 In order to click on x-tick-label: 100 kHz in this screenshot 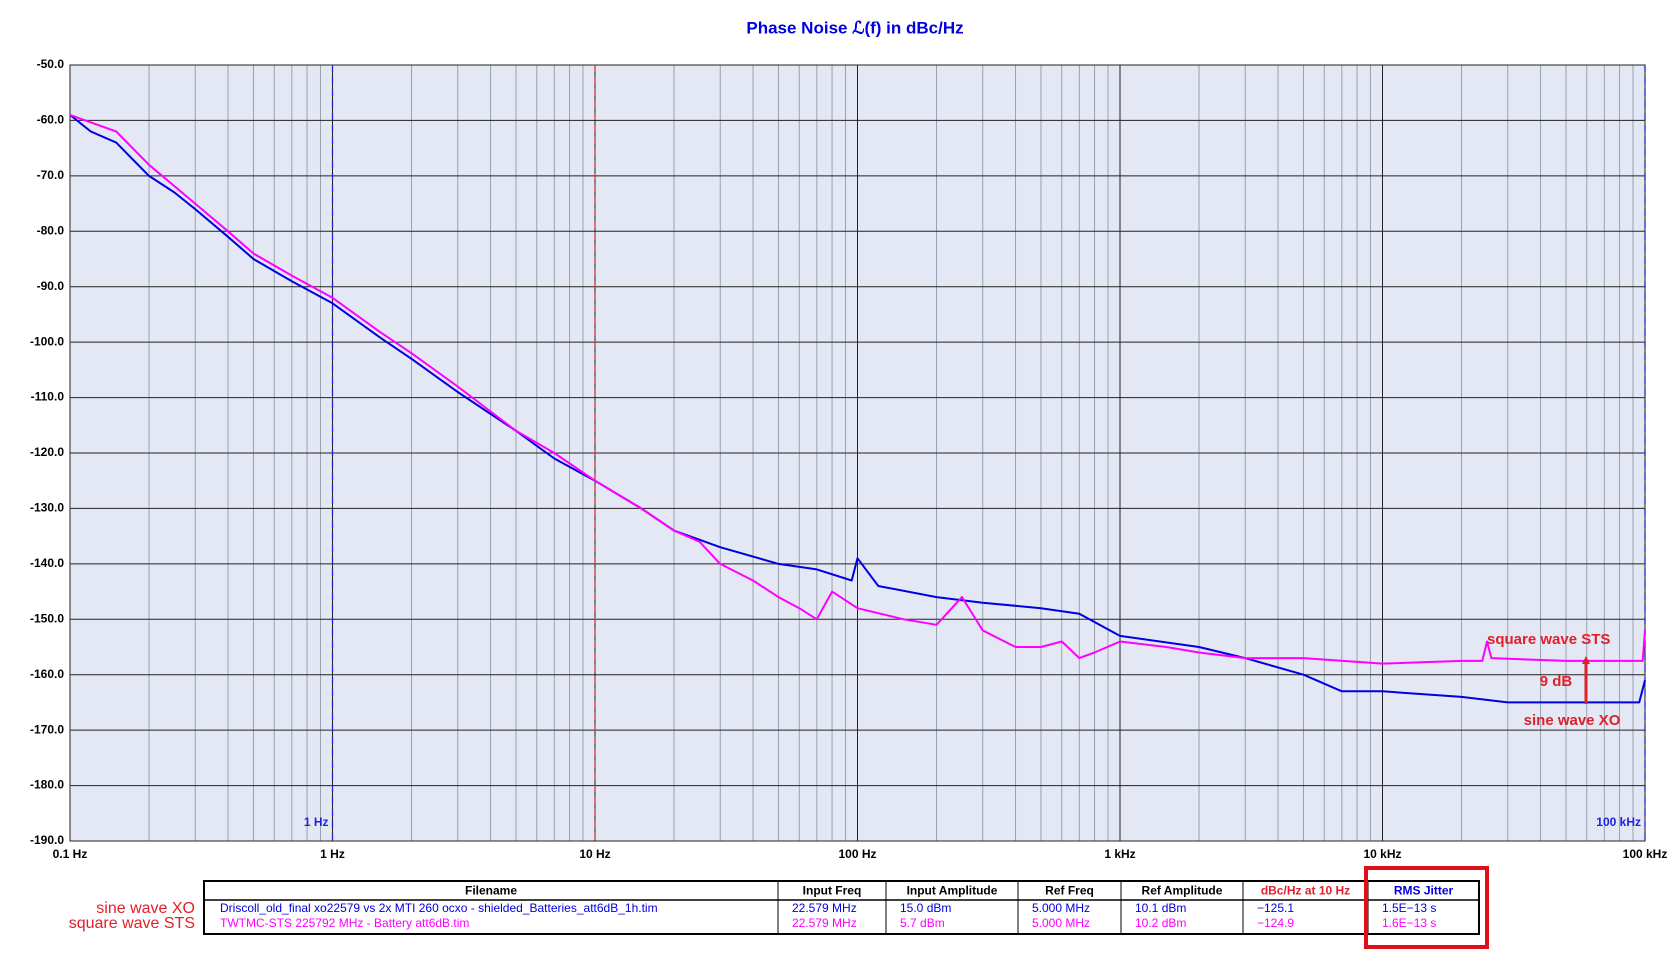, I will do `click(1645, 854)`.